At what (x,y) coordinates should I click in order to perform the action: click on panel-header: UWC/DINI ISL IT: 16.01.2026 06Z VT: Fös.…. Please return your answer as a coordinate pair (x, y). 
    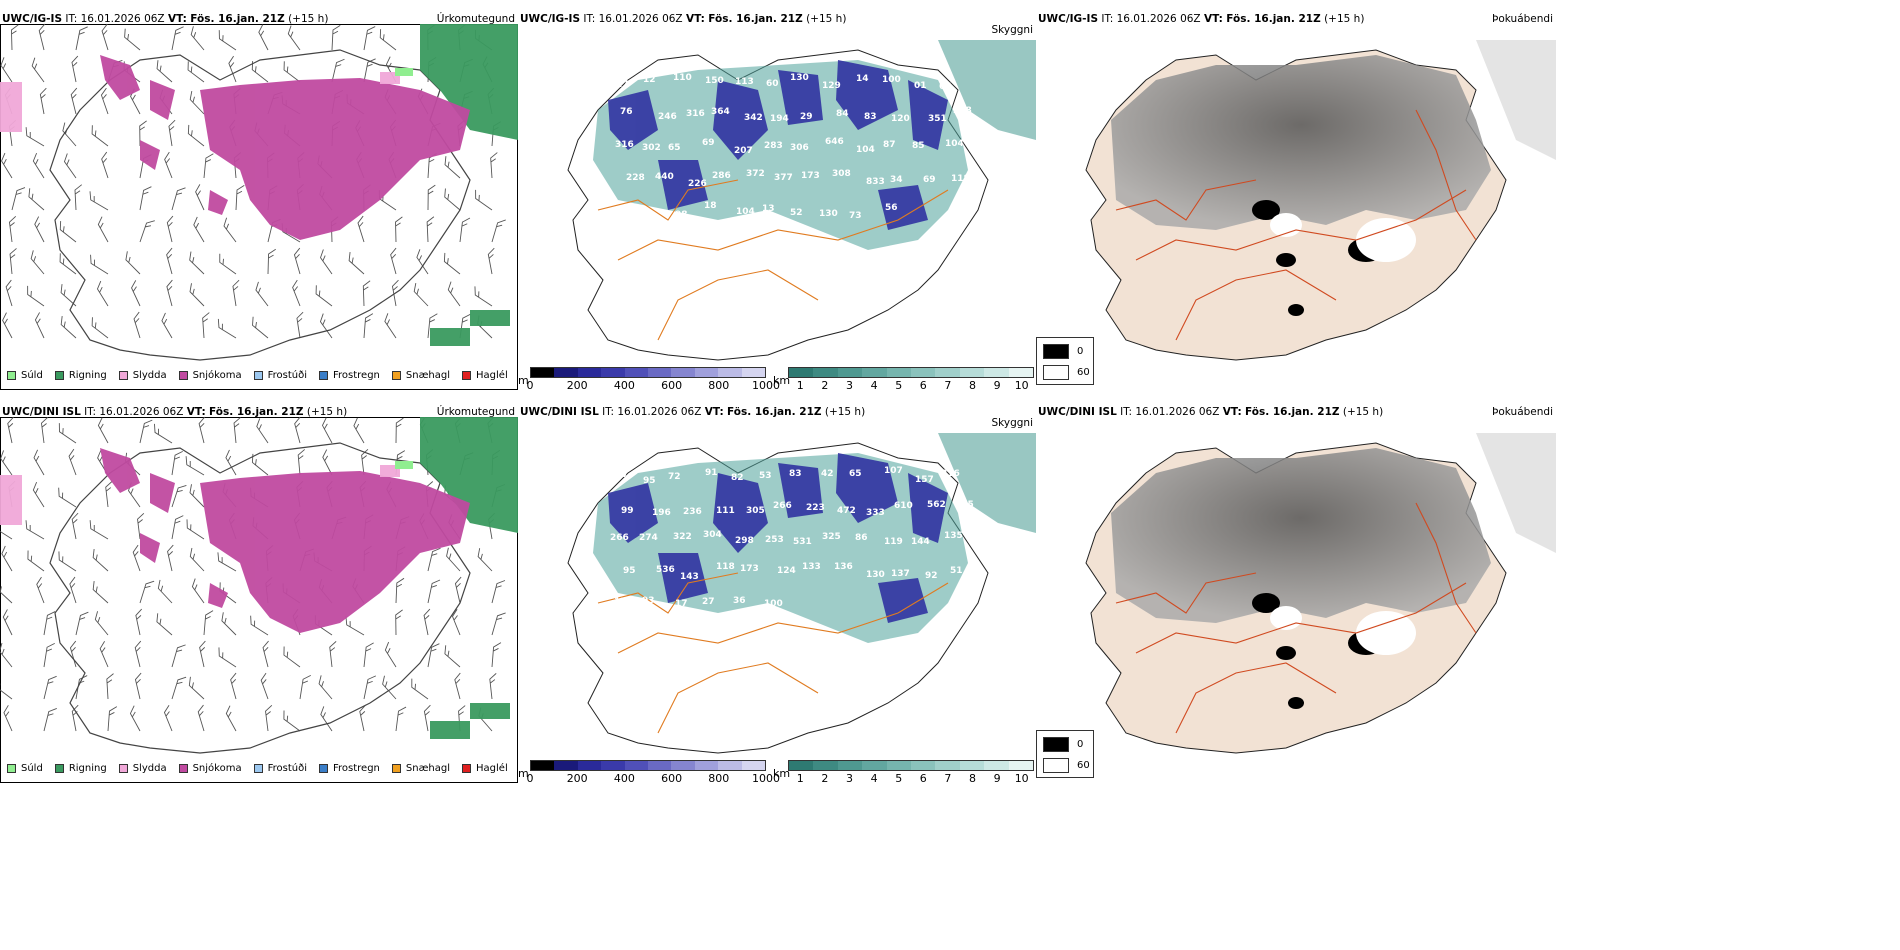
    Looking at the image, I should click on (174, 412).